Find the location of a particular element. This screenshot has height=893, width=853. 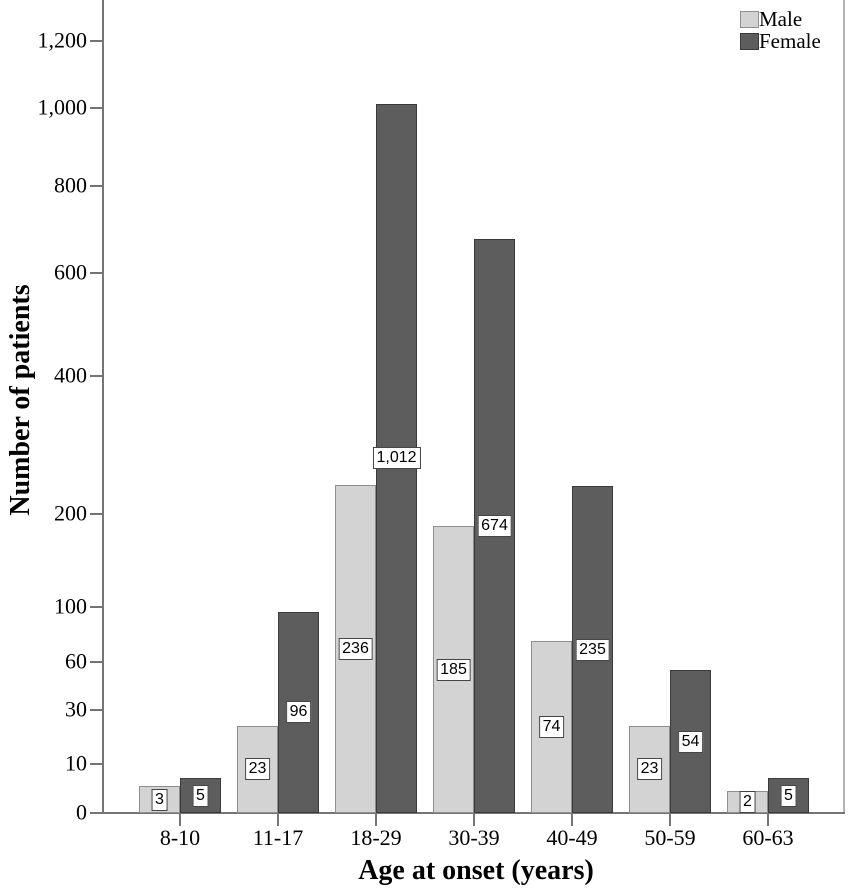

bar-value-label: 235 is located at coordinates (592, 649).